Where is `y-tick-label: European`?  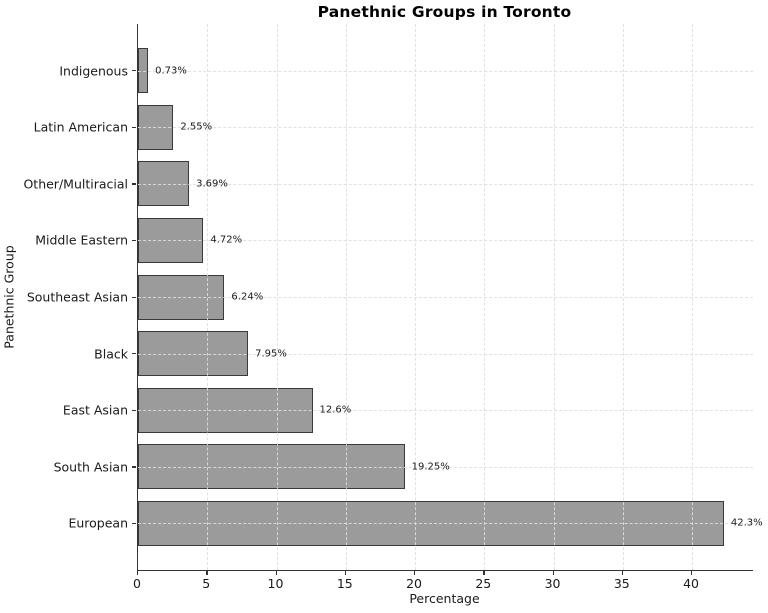 y-tick-label: European is located at coordinates (98, 523).